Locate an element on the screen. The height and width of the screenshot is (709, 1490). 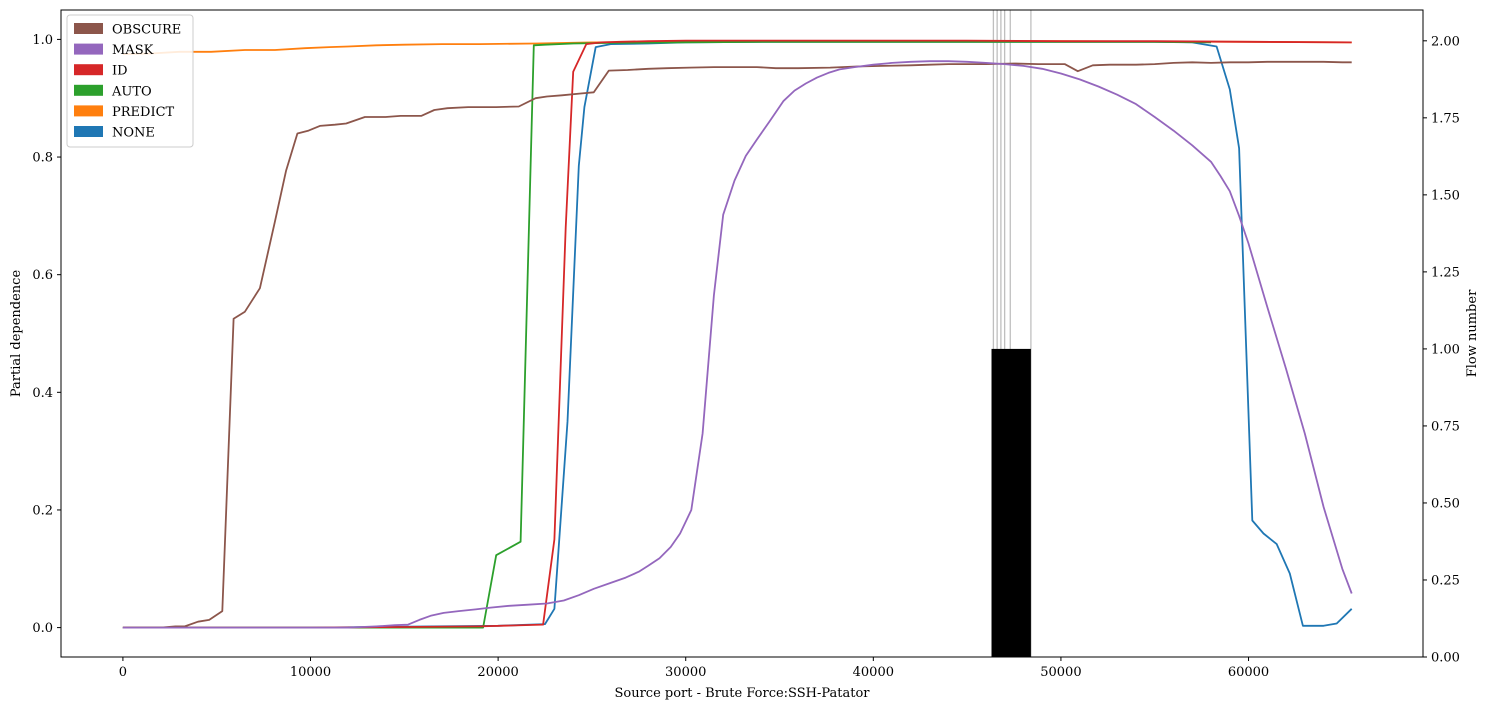
y-tick-label: 0.6 is located at coordinates (42, 275).